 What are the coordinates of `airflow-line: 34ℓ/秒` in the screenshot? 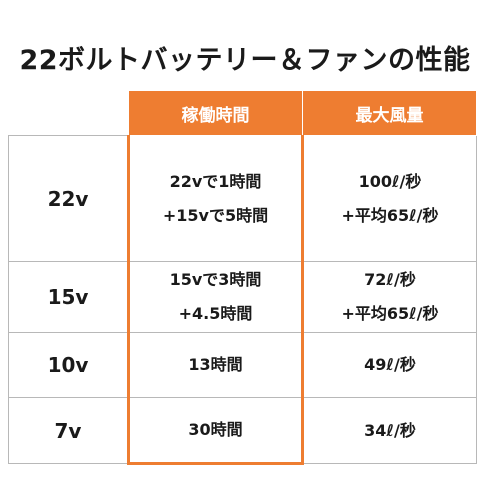 It's located at (390, 430).